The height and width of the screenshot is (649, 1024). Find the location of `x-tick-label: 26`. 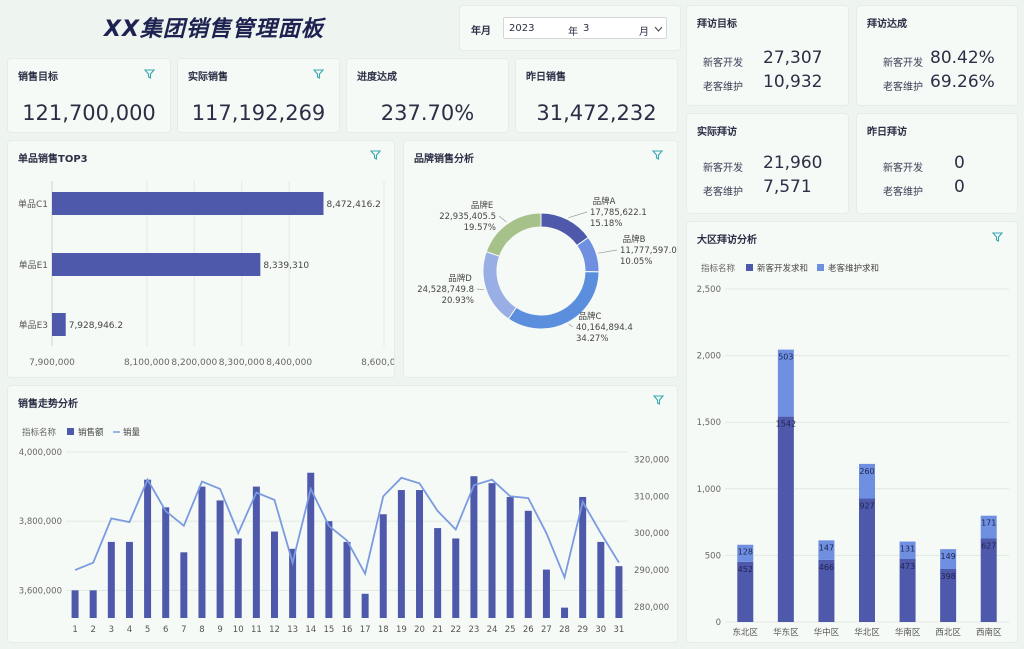

x-tick-label: 26 is located at coordinates (528, 630).